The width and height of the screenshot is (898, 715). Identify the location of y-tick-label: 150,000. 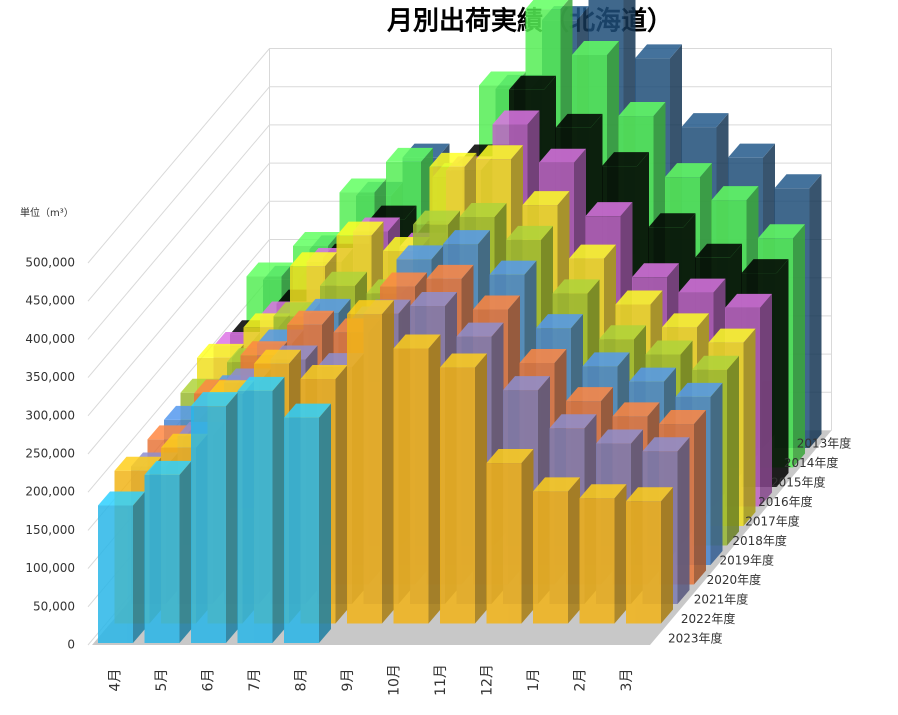
(50, 530).